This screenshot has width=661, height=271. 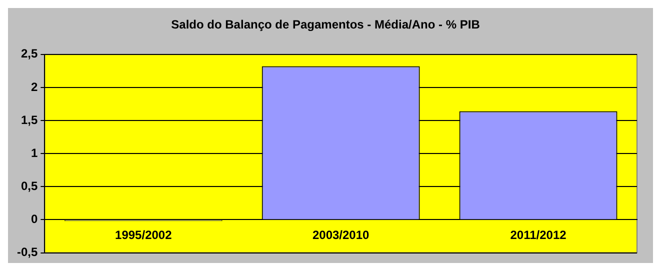 What do you see at coordinates (325, 25) in the screenshot?
I see `chart-title: Saldo do Balanço de Pagamentos - Média/Ano - % PIB` at bounding box center [325, 25].